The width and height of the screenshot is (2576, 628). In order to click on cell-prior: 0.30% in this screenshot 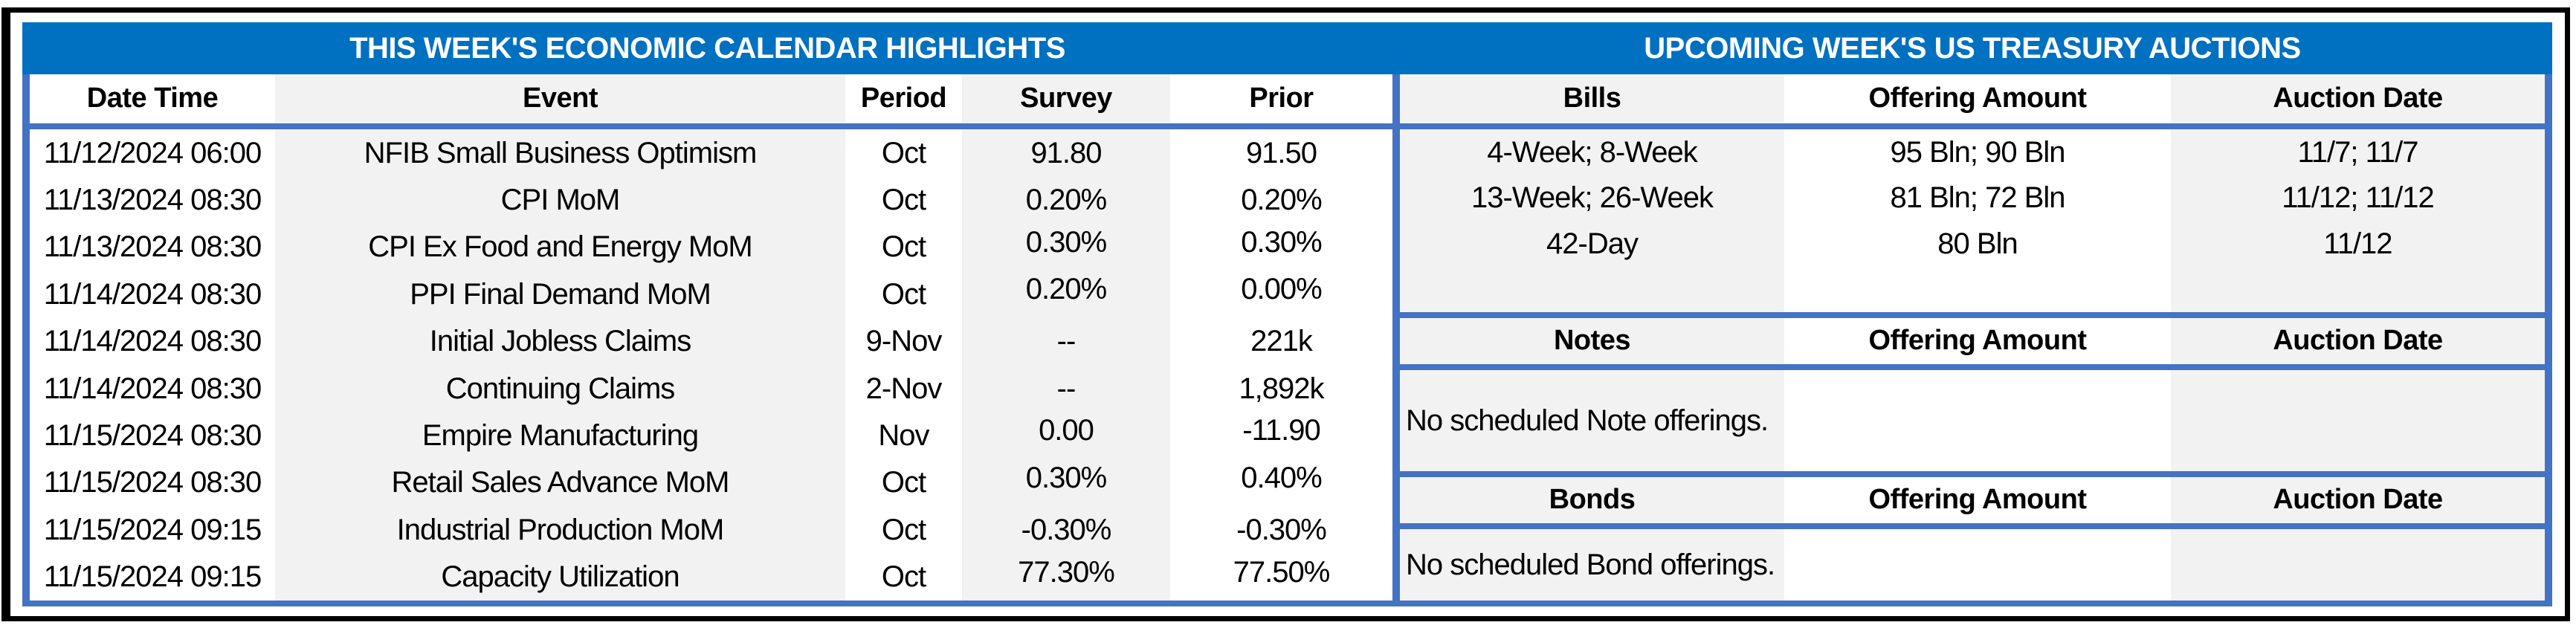, I will do `click(1281, 247)`.